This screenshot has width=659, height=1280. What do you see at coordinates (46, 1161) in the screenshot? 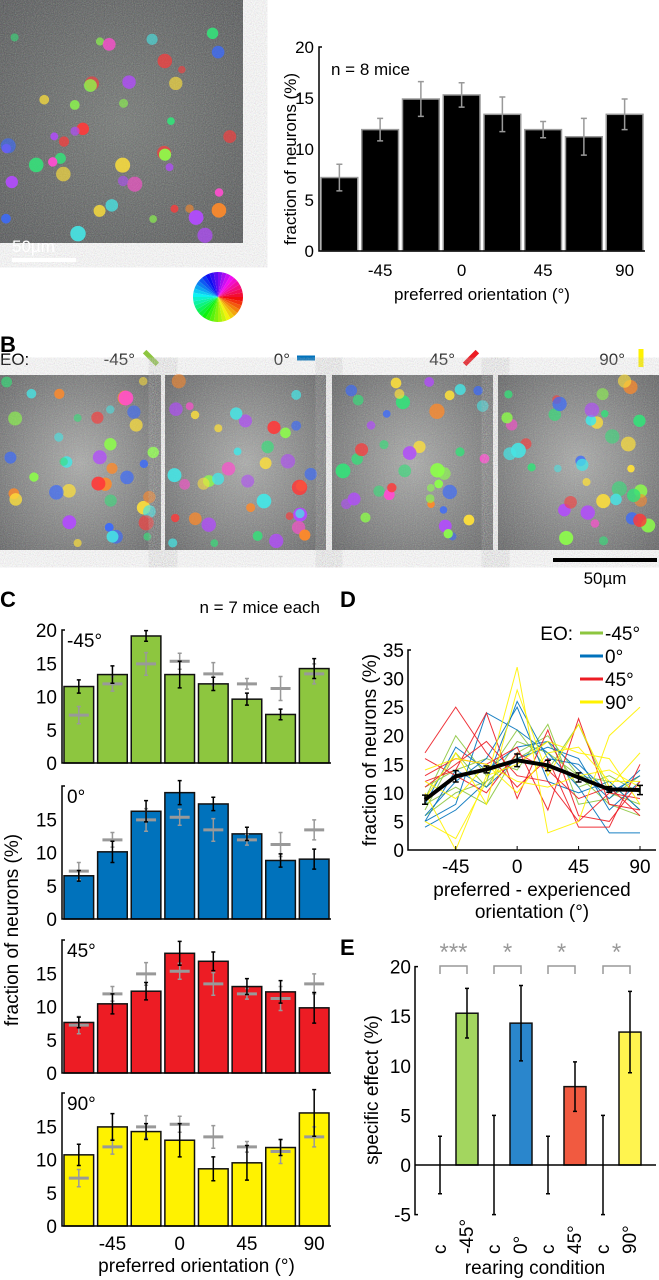
I see `y-tick-label: 10` at bounding box center [46, 1161].